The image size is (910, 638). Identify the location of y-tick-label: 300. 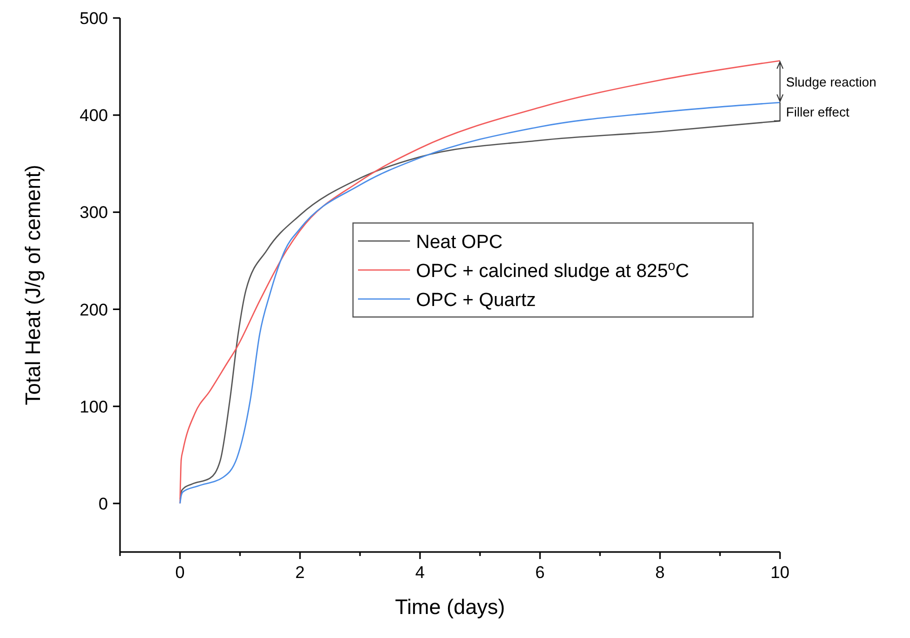
(94, 212).